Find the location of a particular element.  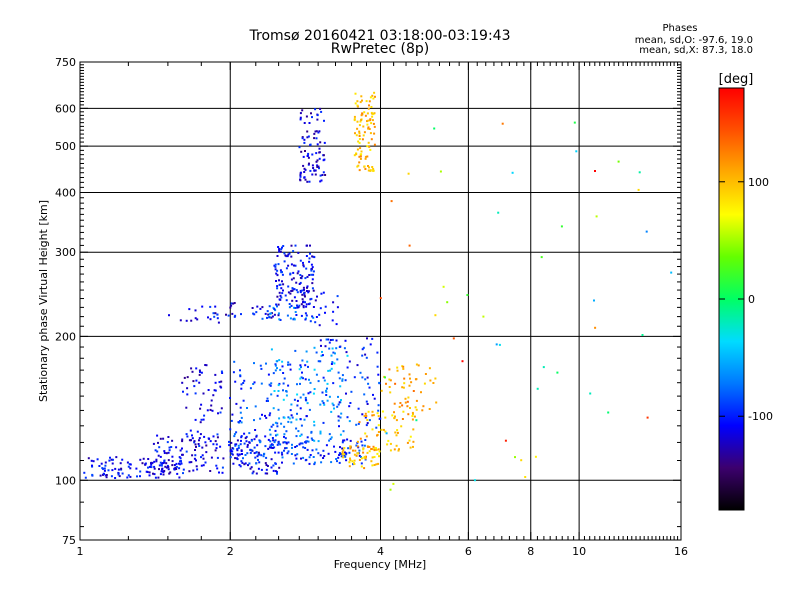

colorbar-label: [deg] is located at coordinates (736, 79).